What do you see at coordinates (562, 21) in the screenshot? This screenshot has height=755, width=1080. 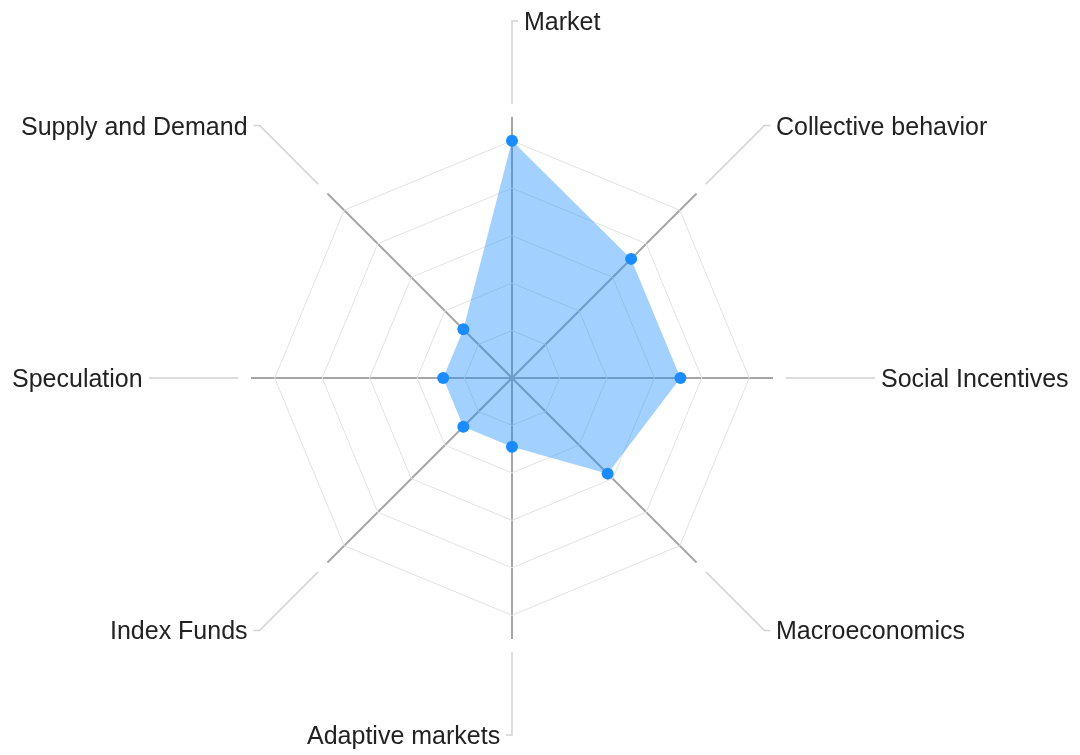 I see `spoke-label: Market` at bounding box center [562, 21].